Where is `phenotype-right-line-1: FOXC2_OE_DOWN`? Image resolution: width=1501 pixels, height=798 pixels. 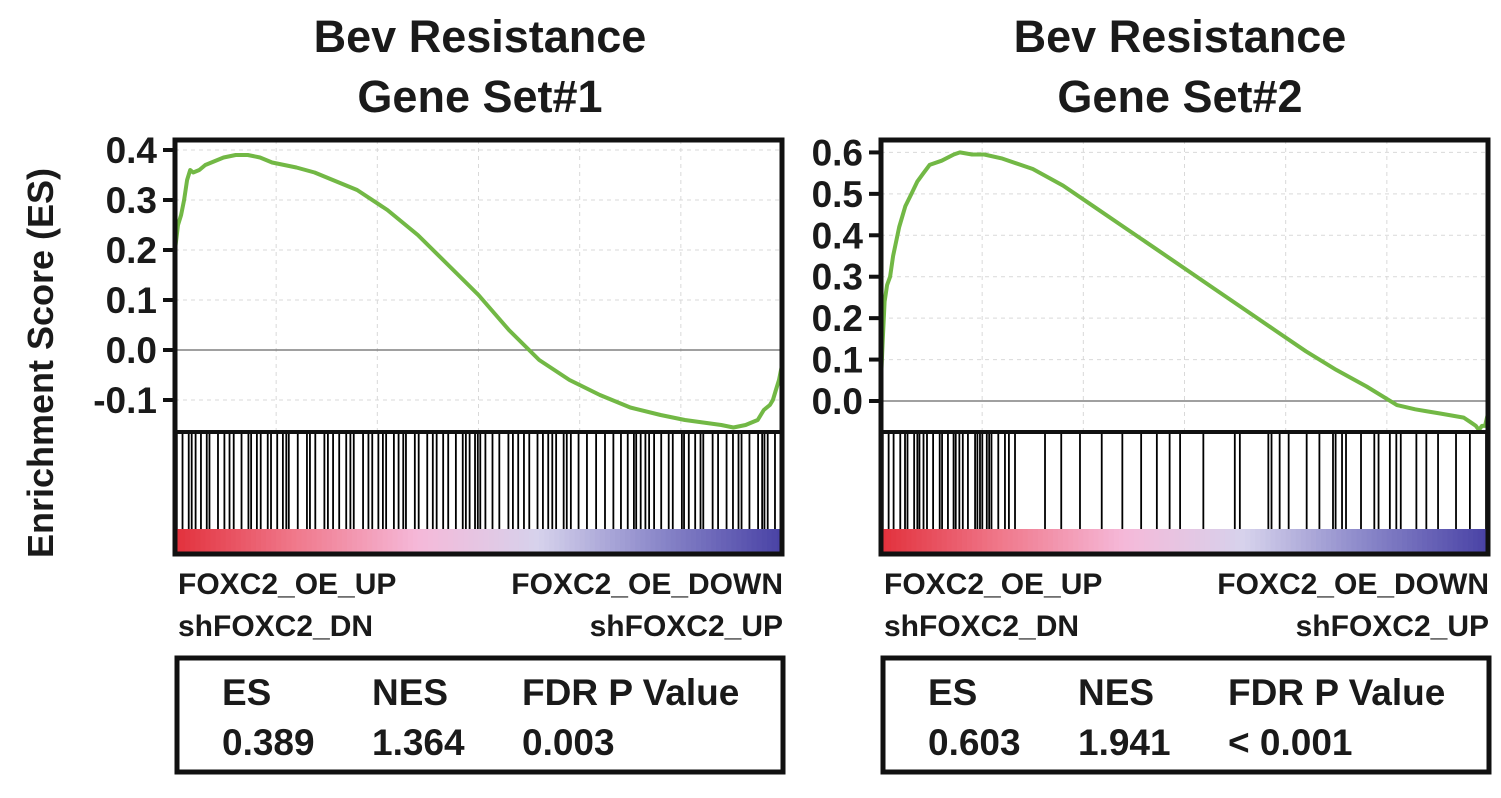
phenotype-right-line-1: FOXC2_OE_DOWN is located at coordinates (647, 584).